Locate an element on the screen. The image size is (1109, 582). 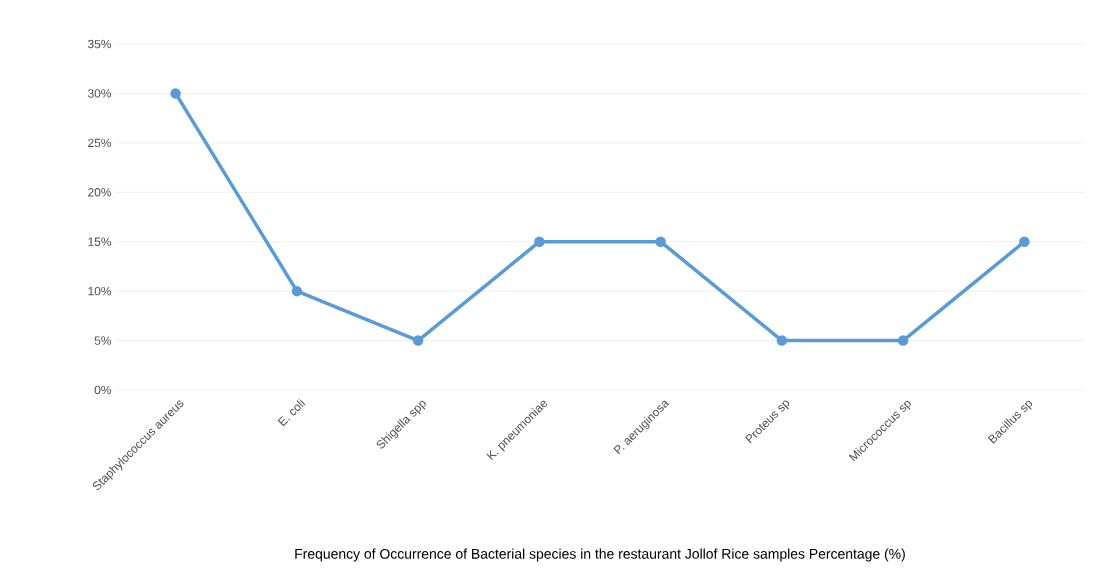
y-tick-label: 20% is located at coordinates (100, 192).